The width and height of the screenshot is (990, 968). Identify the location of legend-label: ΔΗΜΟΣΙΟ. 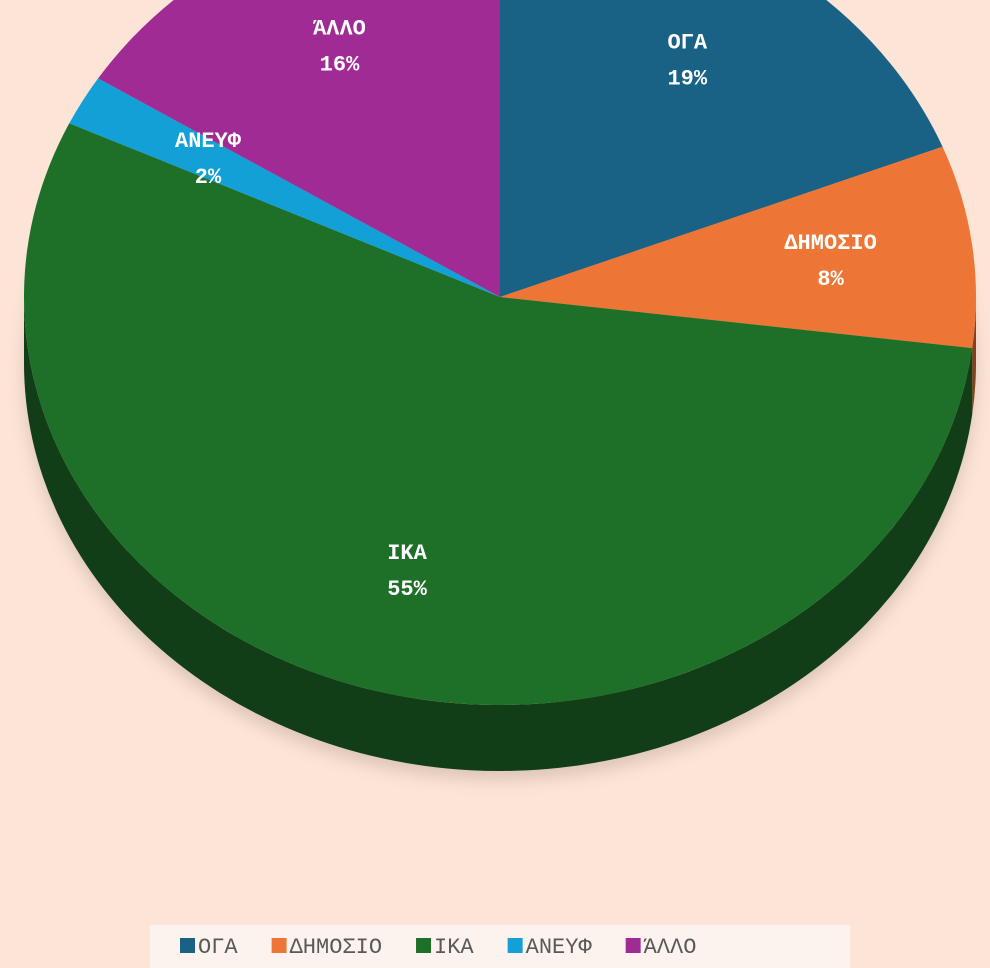
(336, 947).